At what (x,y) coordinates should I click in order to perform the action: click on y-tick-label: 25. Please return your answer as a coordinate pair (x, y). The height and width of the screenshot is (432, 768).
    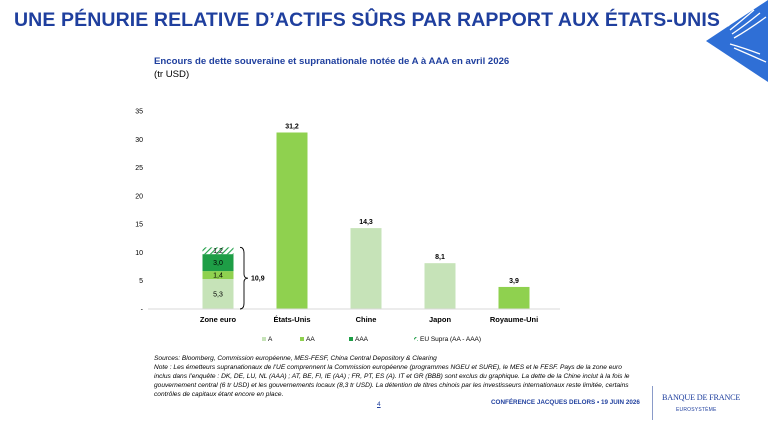
    Looking at the image, I should click on (139, 168).